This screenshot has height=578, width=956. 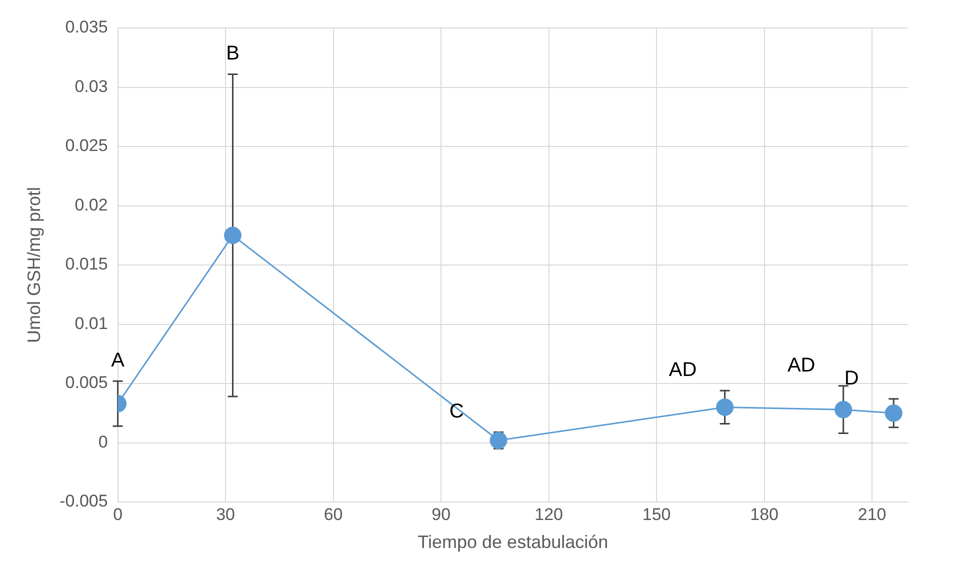 I want to click on x-tick-label: 180, so click(x=764, y=514).